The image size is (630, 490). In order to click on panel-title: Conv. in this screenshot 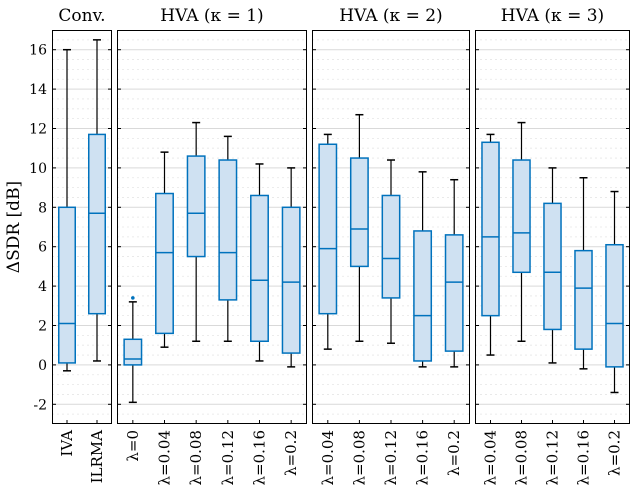, I will do `click(81, 16)`.